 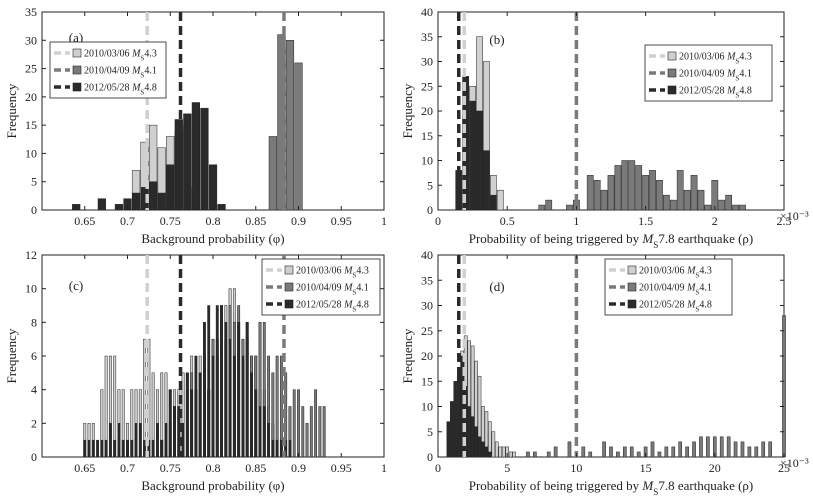 What do you see at coordinates (646, 468) in the screenshot?
I see `x-tick-label: 15` at bounding box center [646, 468].